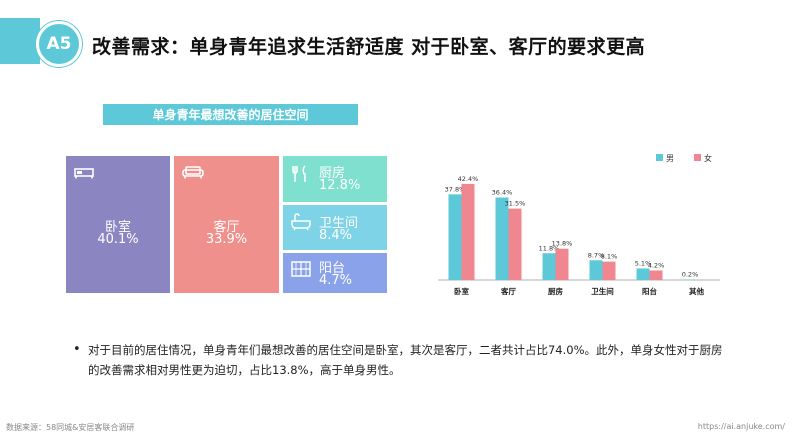  Describe the element at coordinates (649, 291) in the screenshot. I see `x-tick-label: 阳台` at that location.